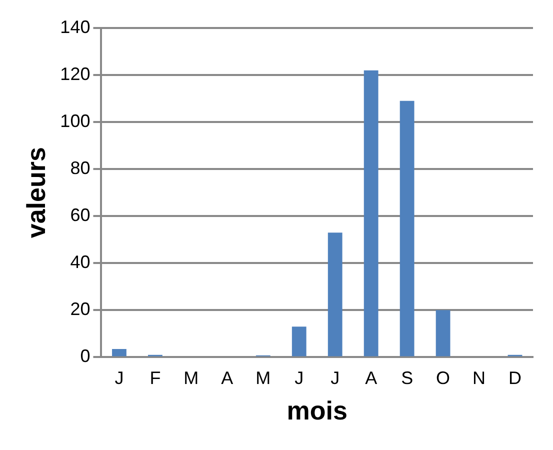  Describe the element at coordinates (75, 26) in the screenshot. I see `y-tick-label: 140` at that location.